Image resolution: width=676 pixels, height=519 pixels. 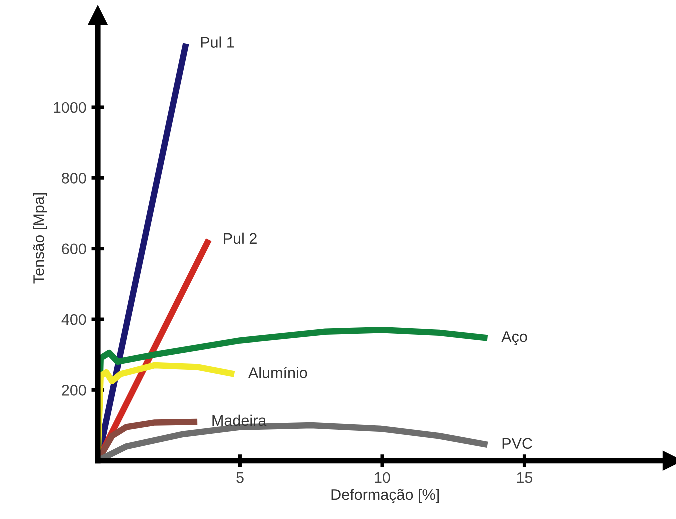 What do you see at coordinates (278, 372) in the screenshot?
I see `series-label: Alumínio` at bounding box center [278, 372].